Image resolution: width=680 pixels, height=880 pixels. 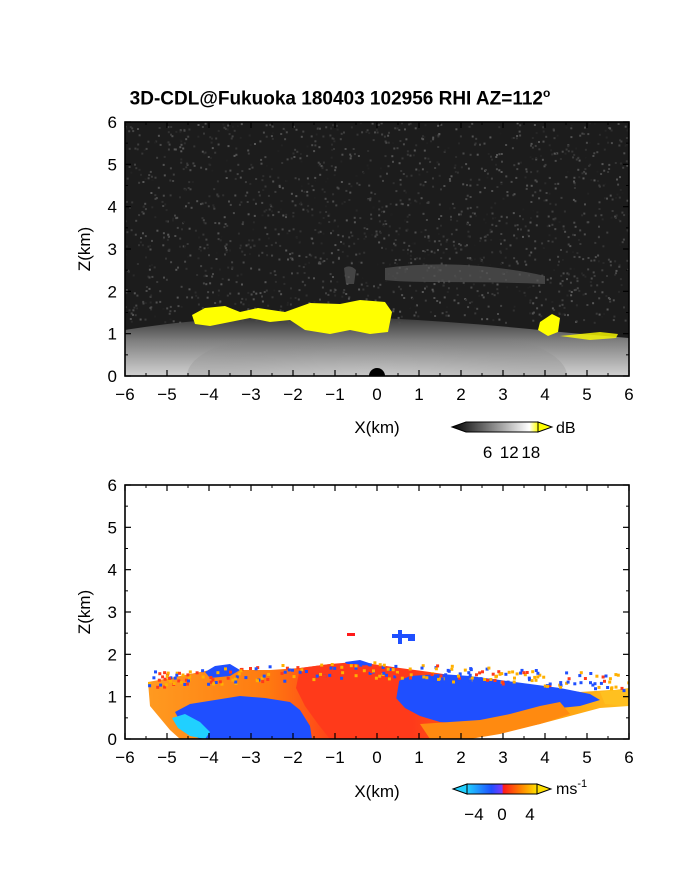 I want to click on snr-y-tick-label: 2, so click(x=112, y=291).